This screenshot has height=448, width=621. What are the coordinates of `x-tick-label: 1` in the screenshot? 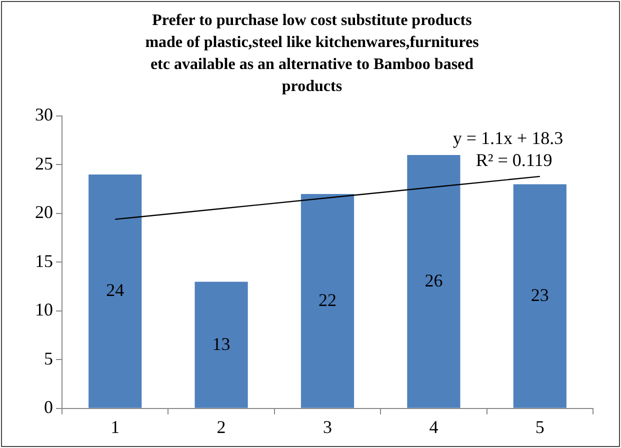 It's located at (115, 426).